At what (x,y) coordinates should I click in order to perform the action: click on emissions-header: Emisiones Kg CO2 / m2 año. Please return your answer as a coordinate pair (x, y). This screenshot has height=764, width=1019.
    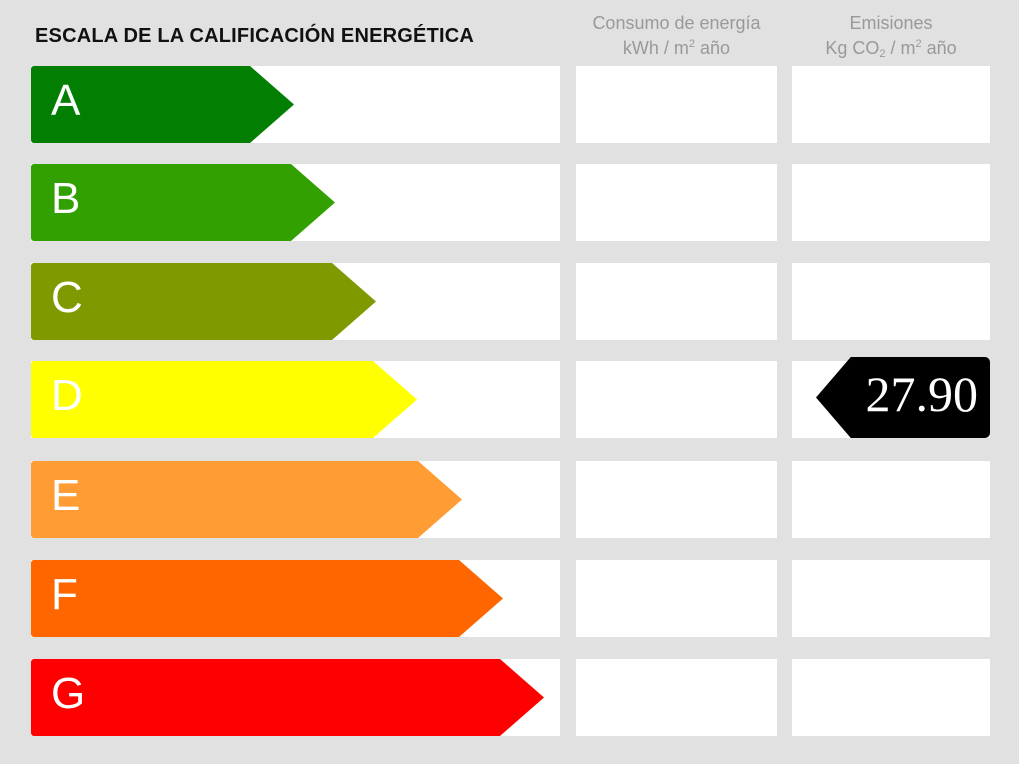
    Looking at the image, I should click on (891, 36).